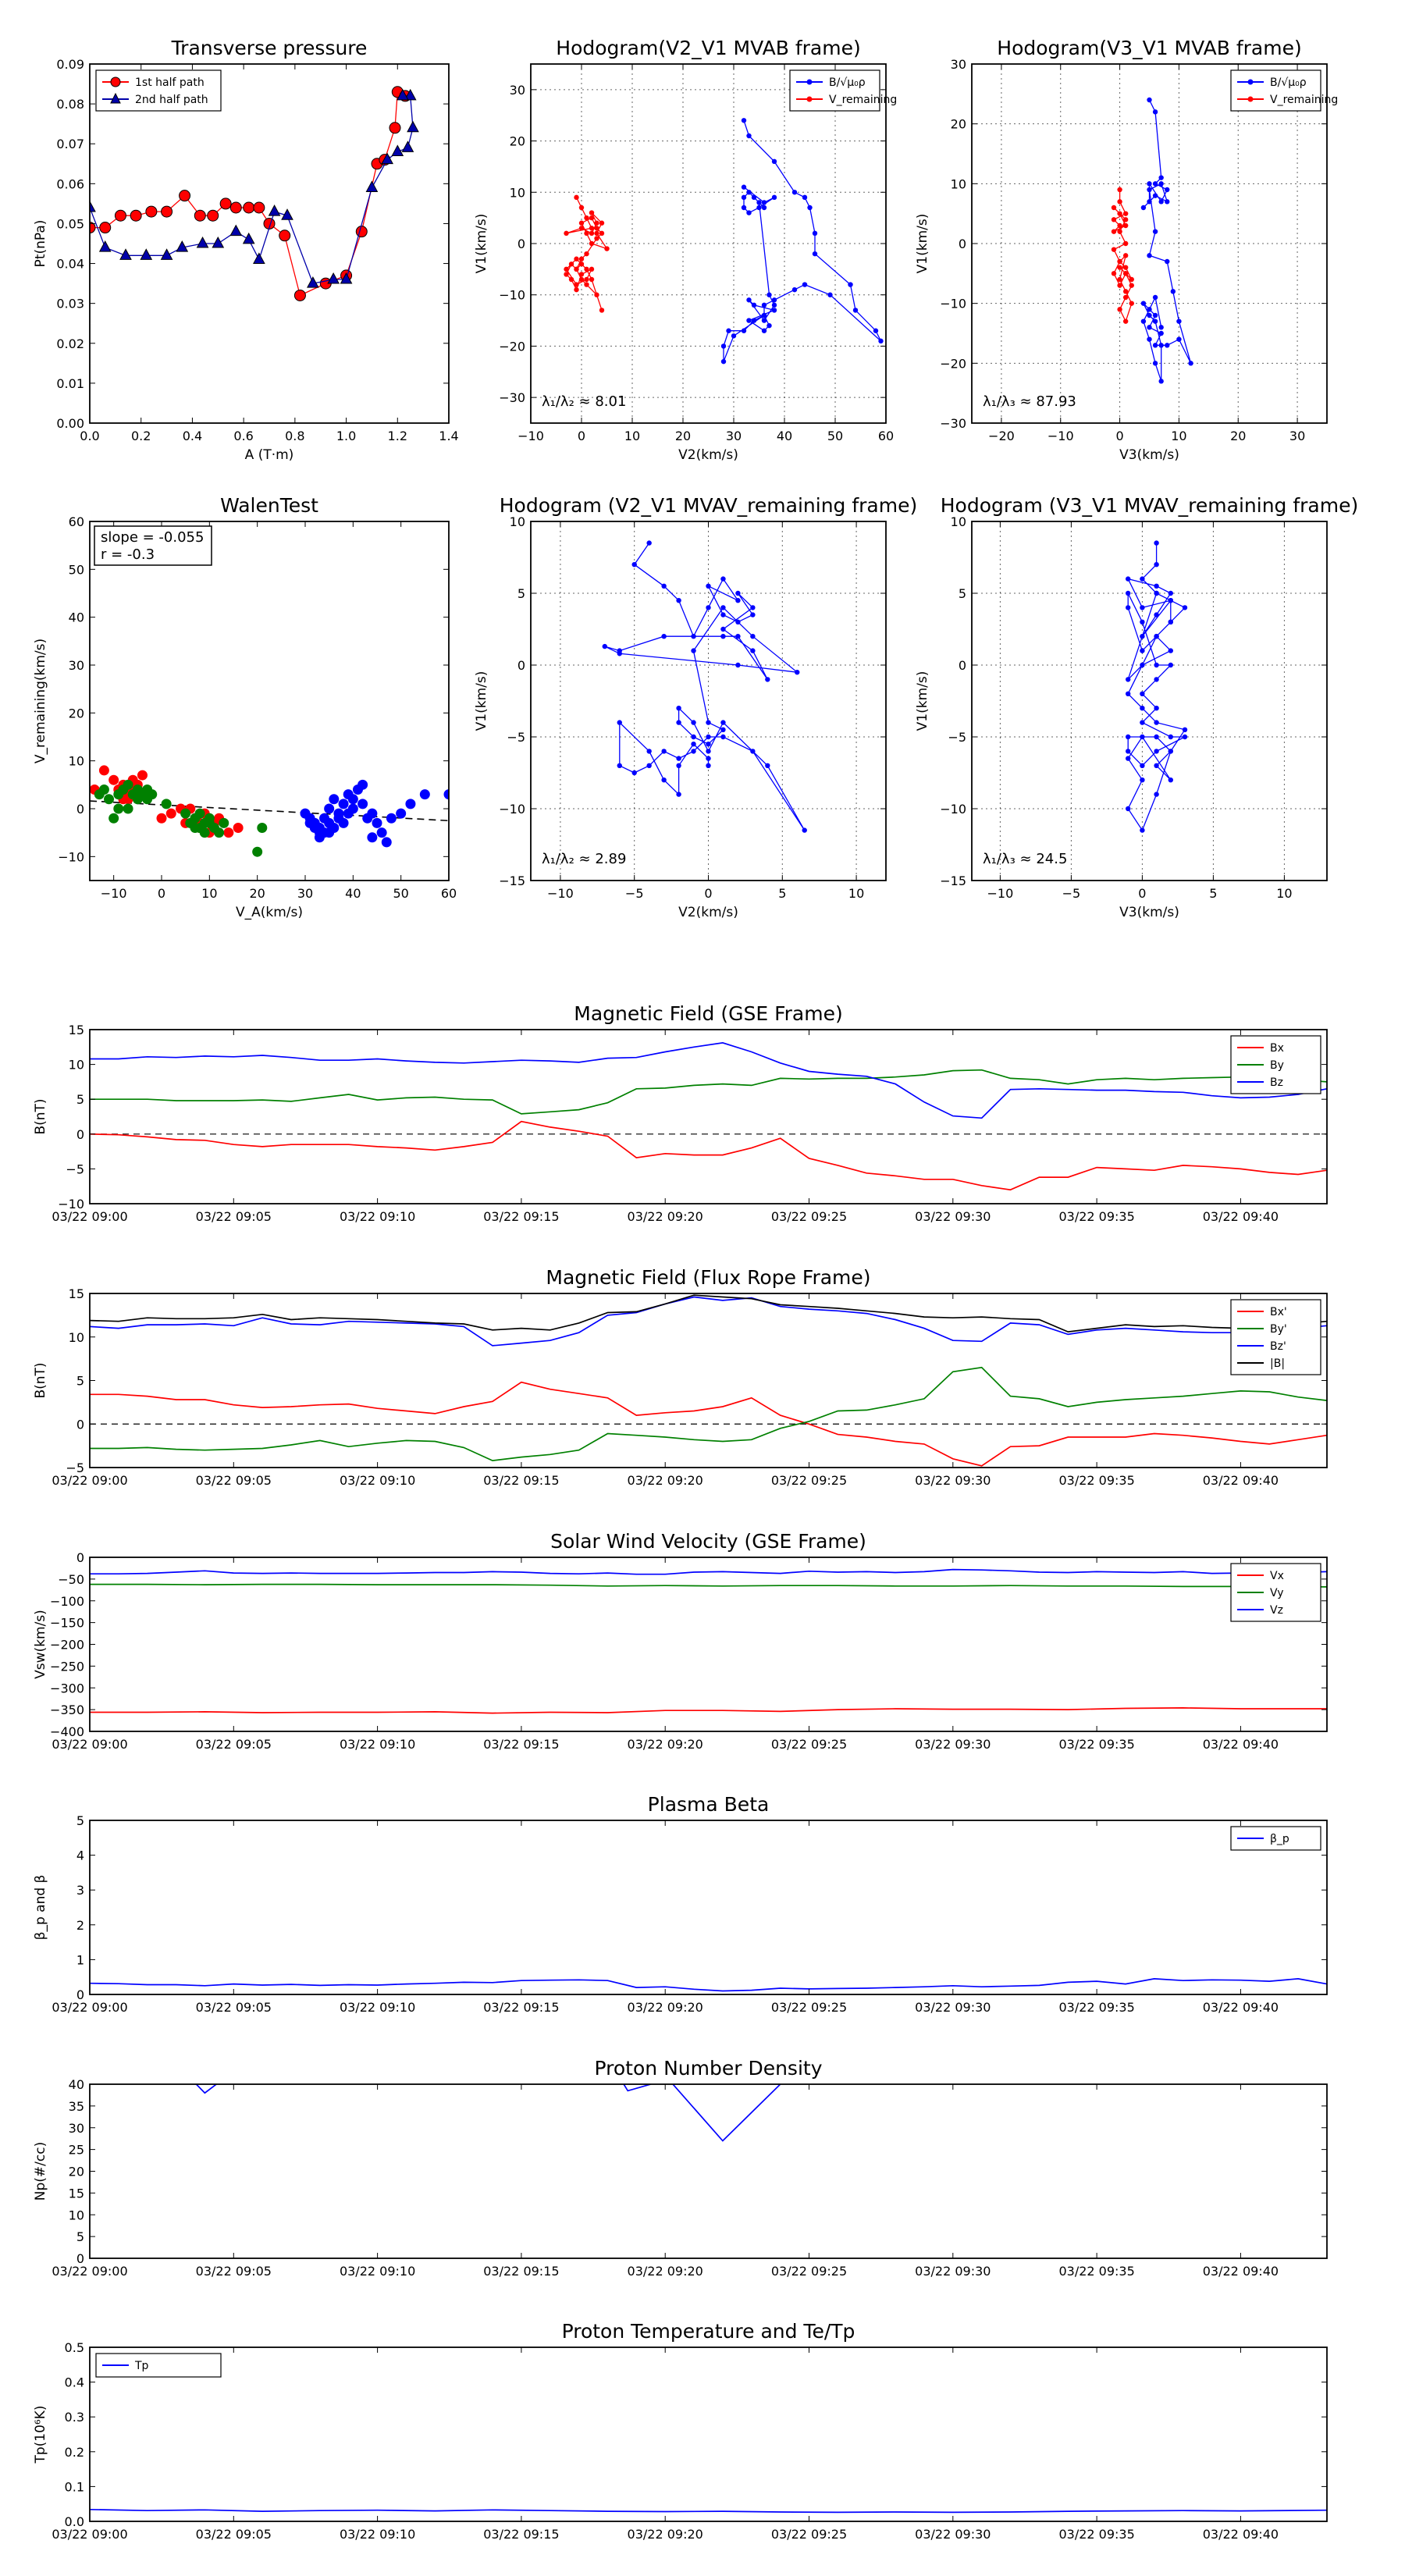  I want to click on y-tick-label: 0.4, so click(74, 2382).